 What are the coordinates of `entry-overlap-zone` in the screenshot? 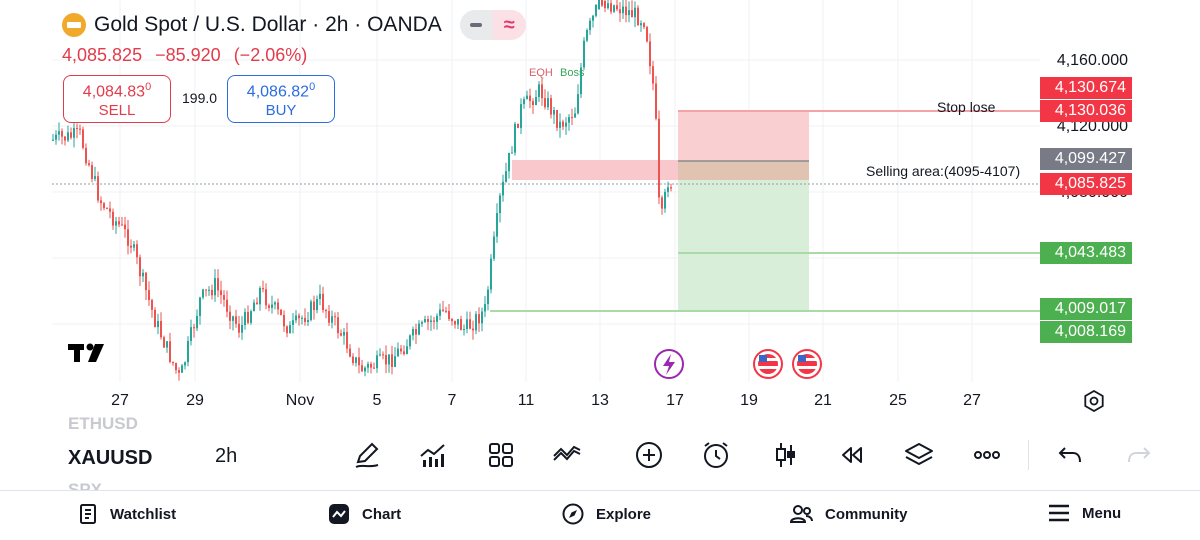 It's located at (743, 170).